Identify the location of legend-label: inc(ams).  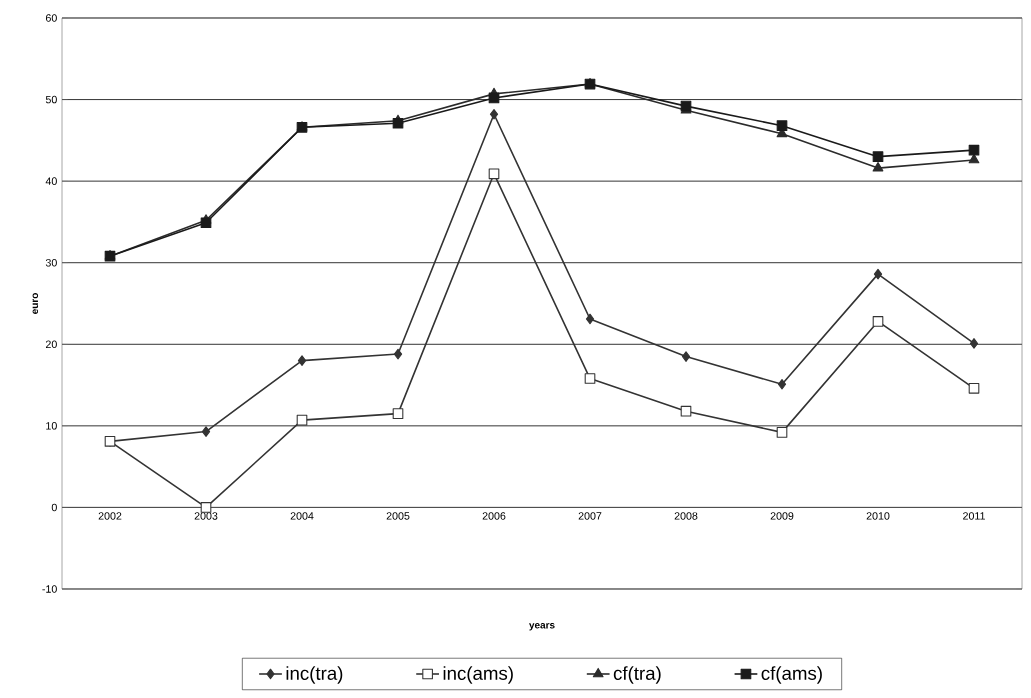
(478, 675).